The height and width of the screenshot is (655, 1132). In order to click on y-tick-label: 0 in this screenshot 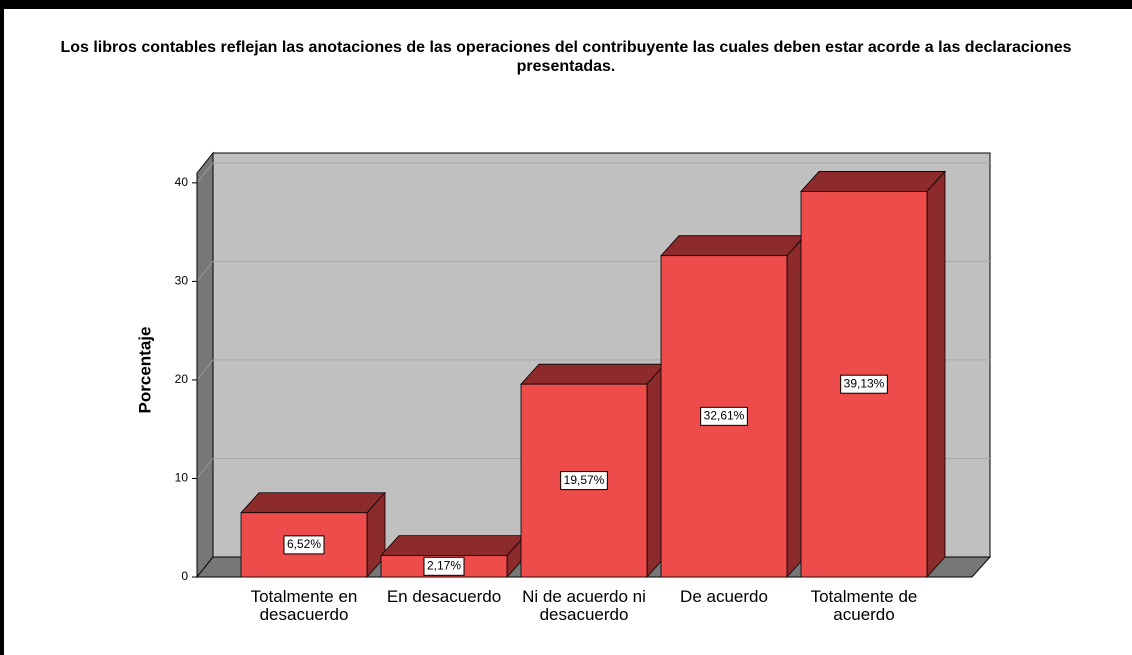, I will do `click(184, 576)`.